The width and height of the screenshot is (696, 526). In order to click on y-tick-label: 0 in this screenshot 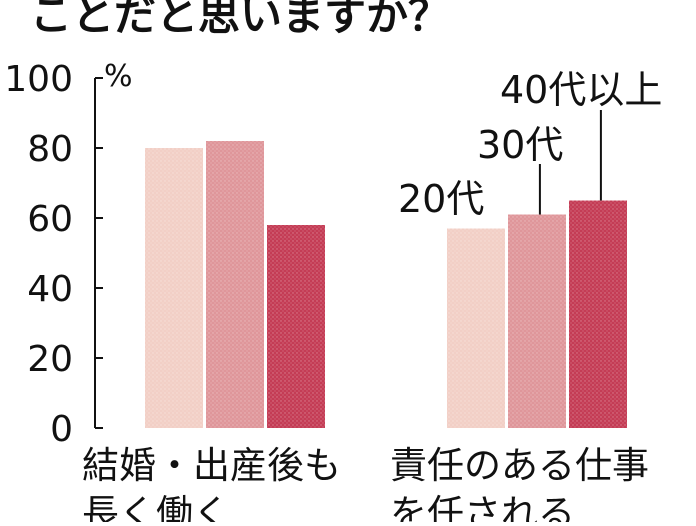, I will do `click(61, 429)`.